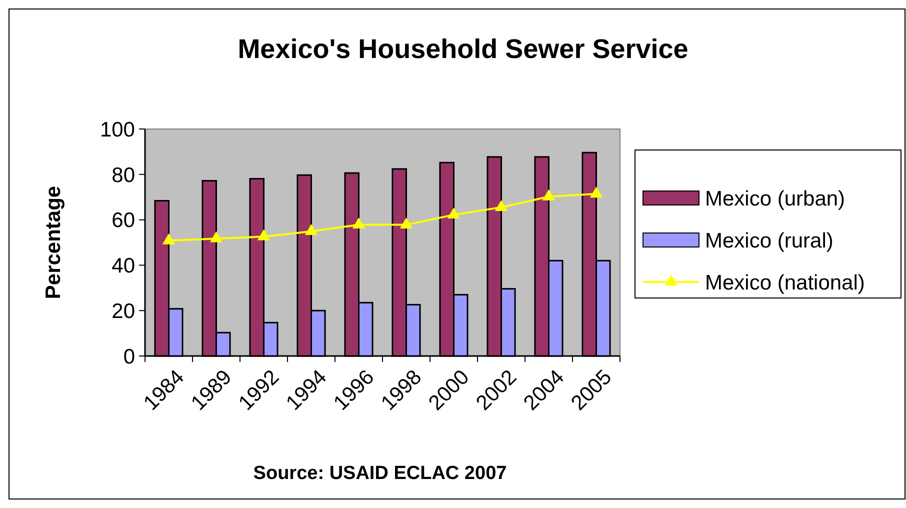 Image resolution: width=906 pixels, height=508 pixels. Describe the element at coordinates (123, 175) in the screenshot. I see `y-tick-label: 80` at that location.